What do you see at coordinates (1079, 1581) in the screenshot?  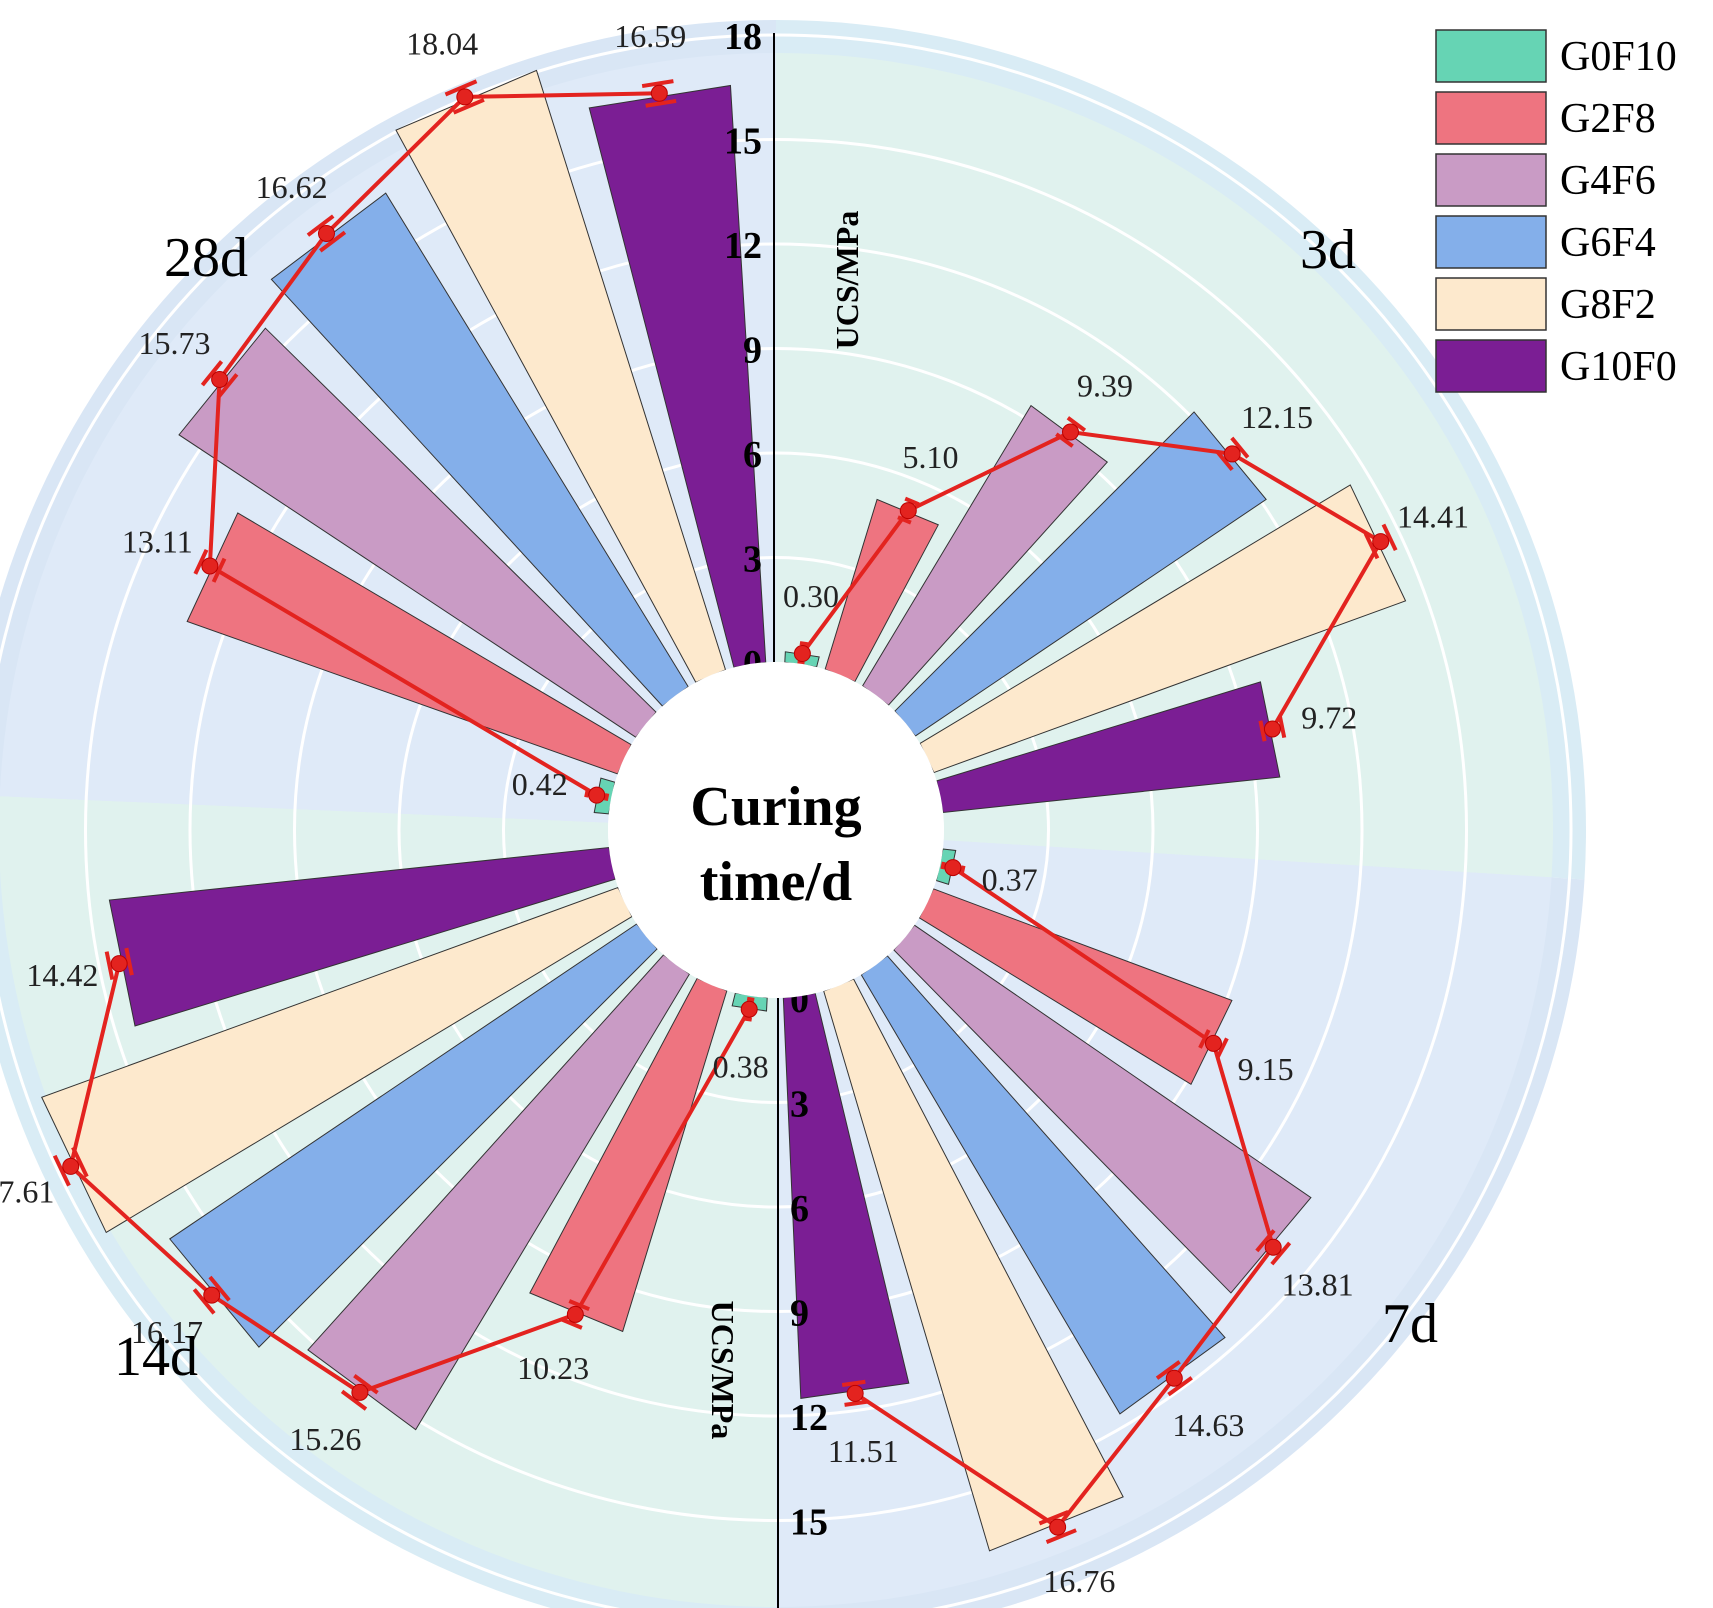 I see `data-label: 16.76` at bounding box center [1079, 1581].